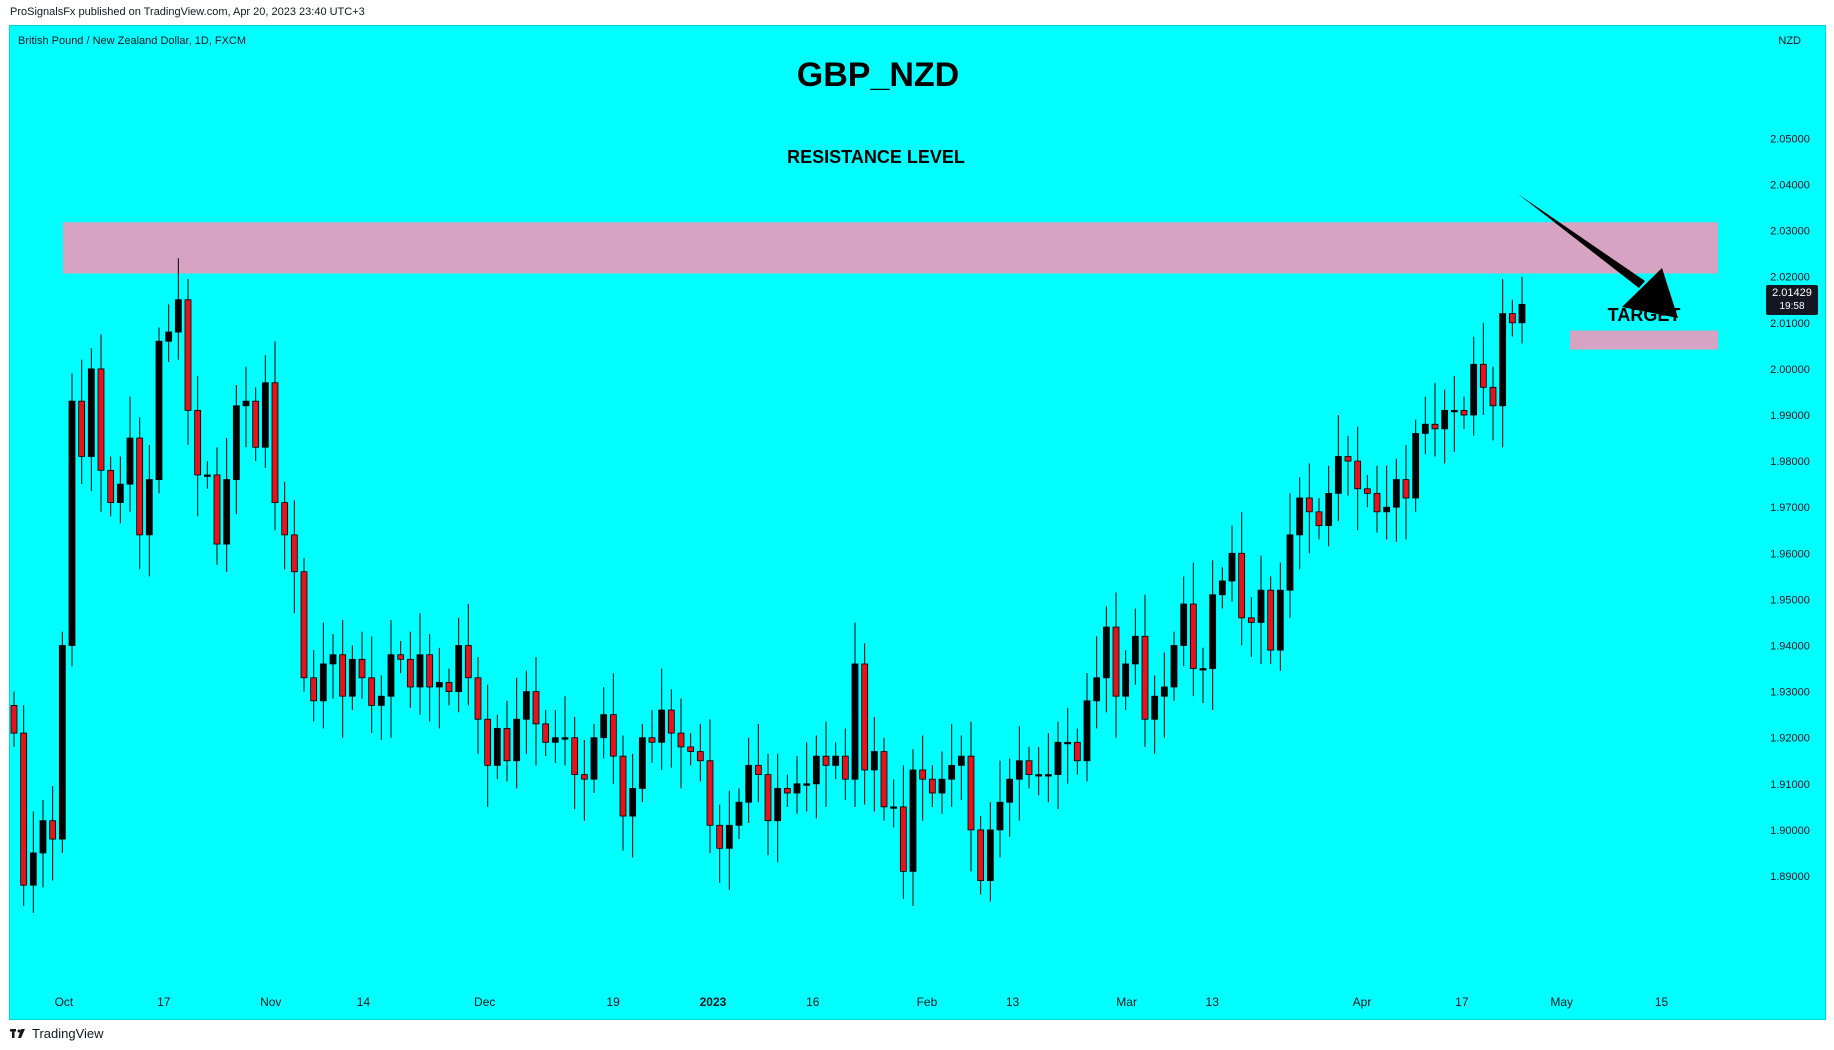 The image size is (1834, 1050). Describe the element at coordinates (813, 1002) in the screenshot. I see `x-tick-label: 16` at that location.